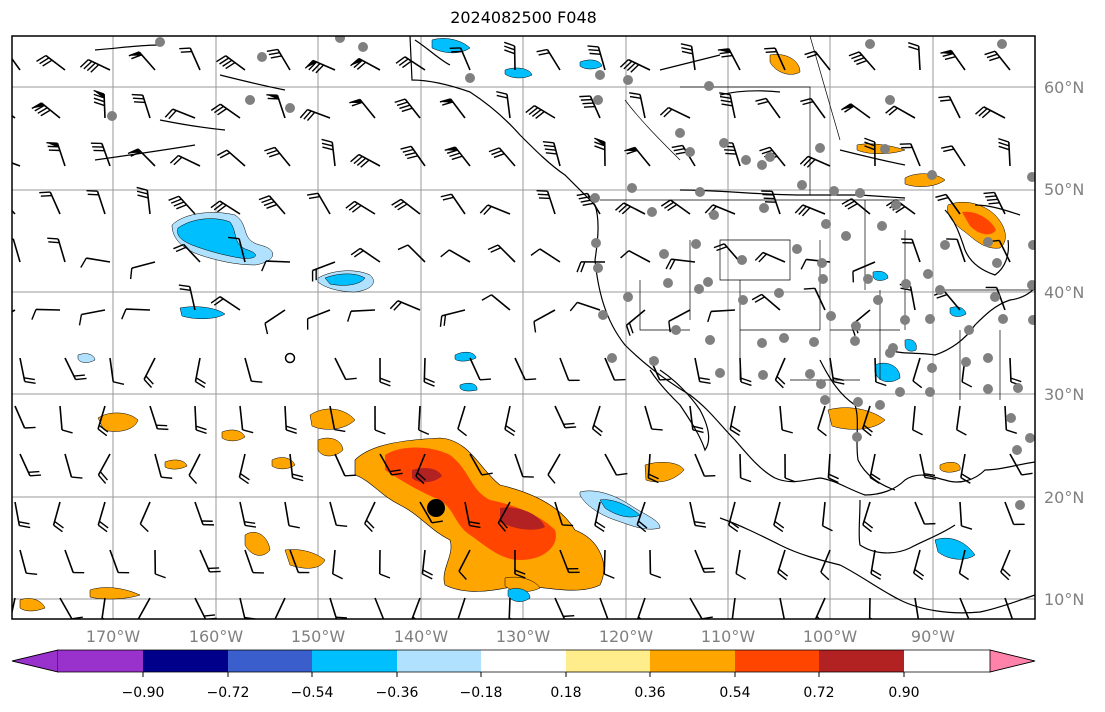 The height and width of the screenshot is (712, 1105). Describe the element at coordinates (861, 661) in the screenshot. I see `colorbar-segment` at that location.